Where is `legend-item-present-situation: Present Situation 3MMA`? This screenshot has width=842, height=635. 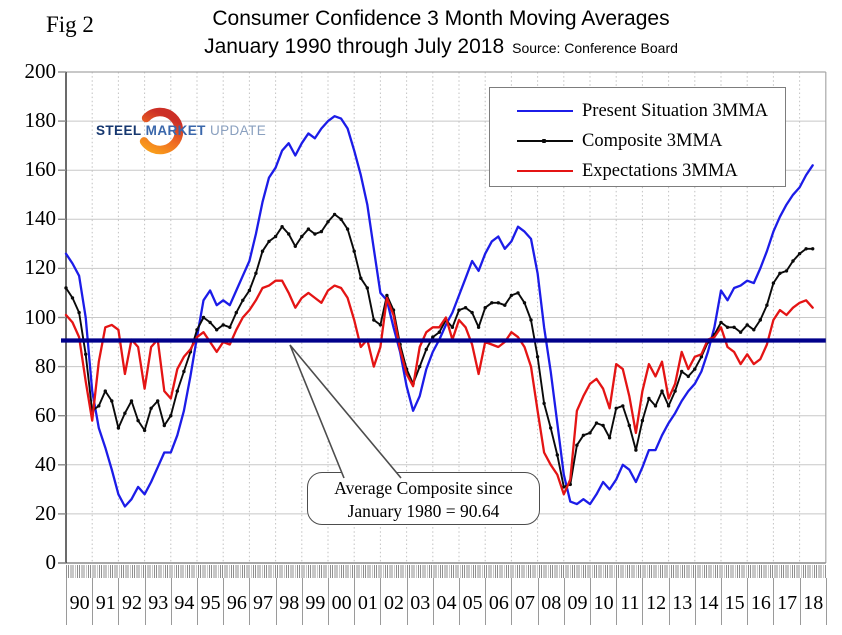
legend-item-present-situation: Present Situation 3MMA is located at coordinates (651, 111).